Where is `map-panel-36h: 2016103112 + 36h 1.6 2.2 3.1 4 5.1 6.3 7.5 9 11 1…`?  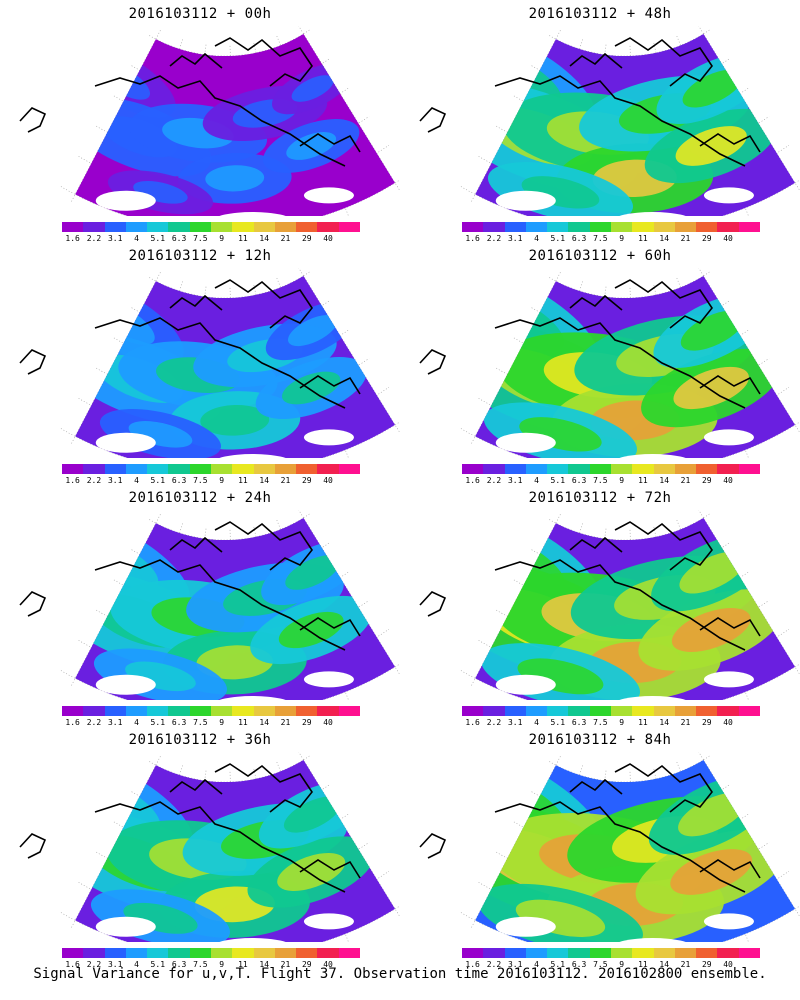 map-panel-36h: 2016103112 + 36h 1.6 2.2 3.1 4 5.1 6.3 7.5 9 11 1… is located at coordinates (200, 848).